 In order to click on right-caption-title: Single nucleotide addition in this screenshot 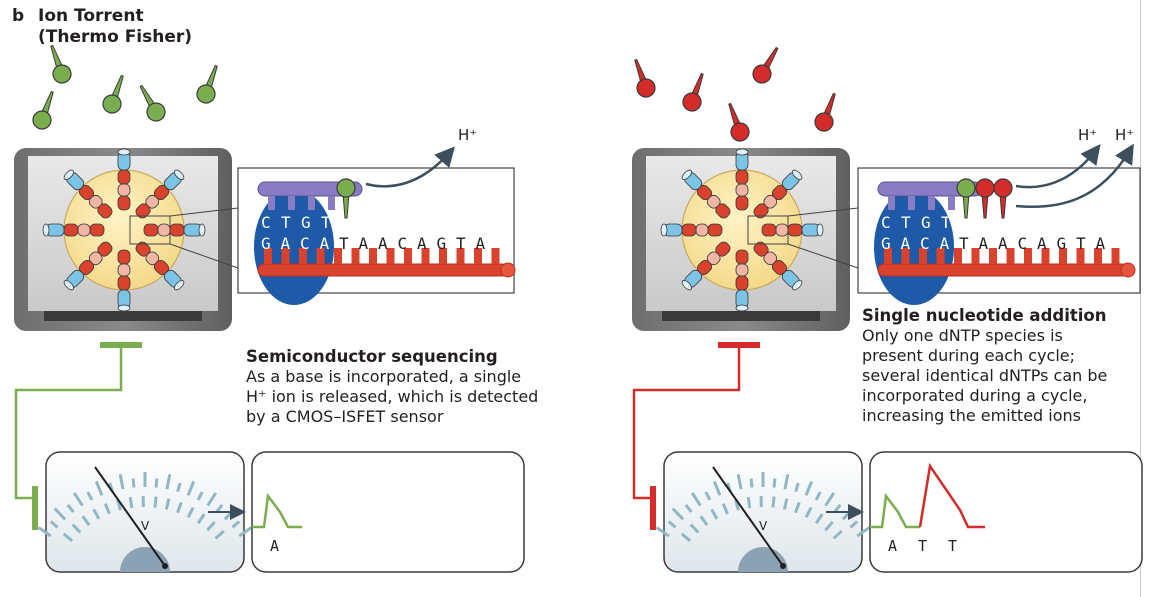, I will do `click(984, 315)`.